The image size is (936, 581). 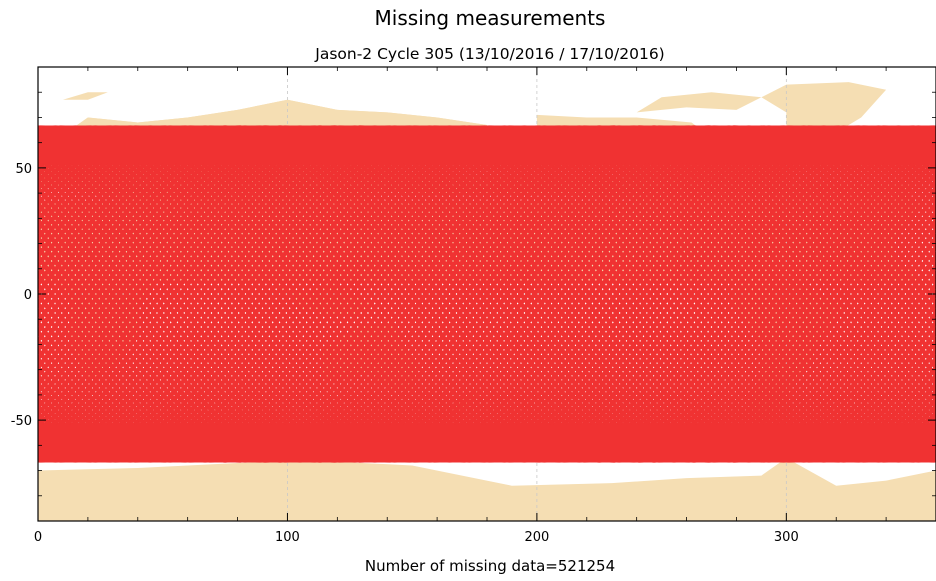 I want to click on land-canadian-arctic, so click(x=699, y=102).